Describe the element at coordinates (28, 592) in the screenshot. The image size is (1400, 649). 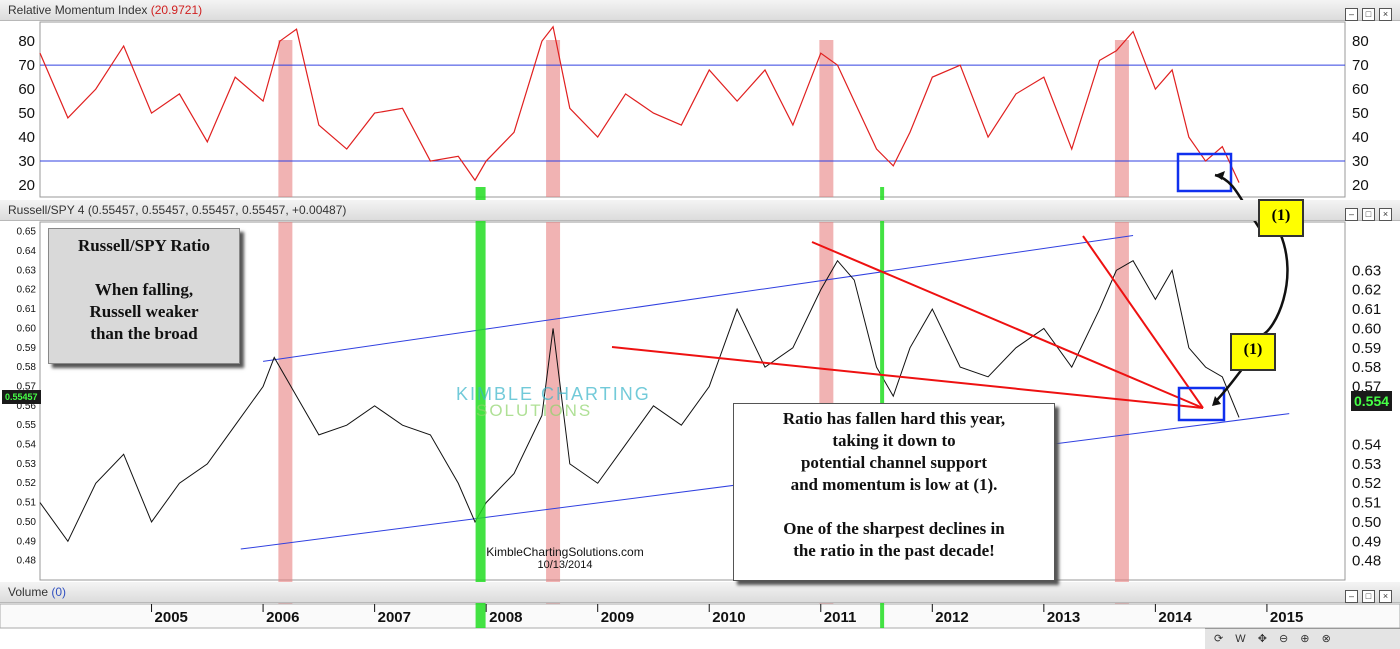
I see `volume-label: Volume` at that location.